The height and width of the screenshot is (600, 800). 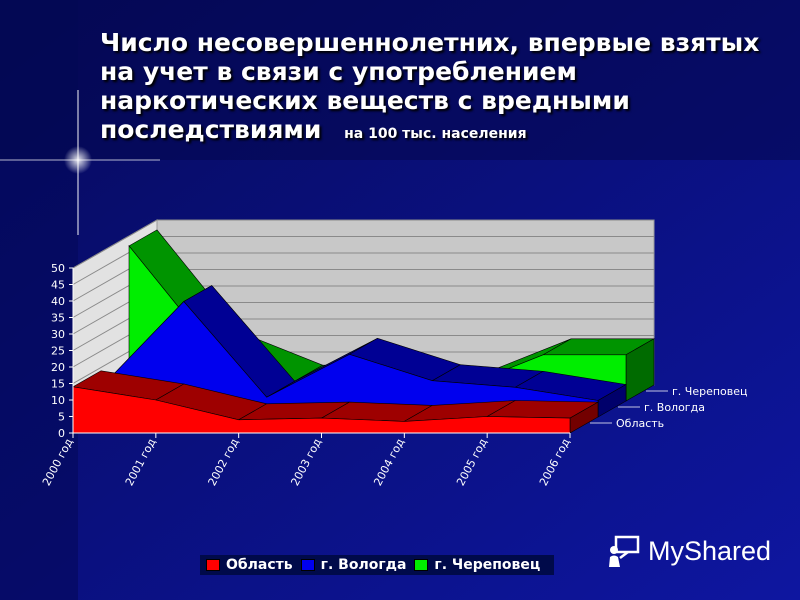 What do you see at coordinates (389, 462) in the screenshot?
I see `x-tick-label: 2004 год` at bounding box center [389, 462].